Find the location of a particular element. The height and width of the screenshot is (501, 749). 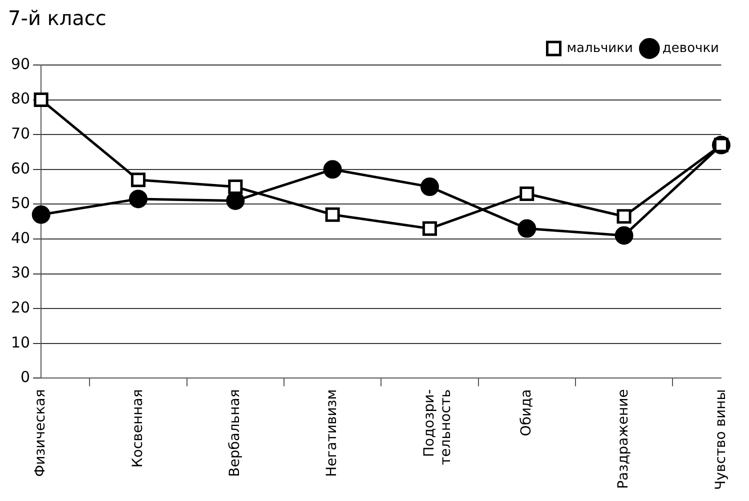

y-tick-label: 10 is located at coordinates (20, 342).